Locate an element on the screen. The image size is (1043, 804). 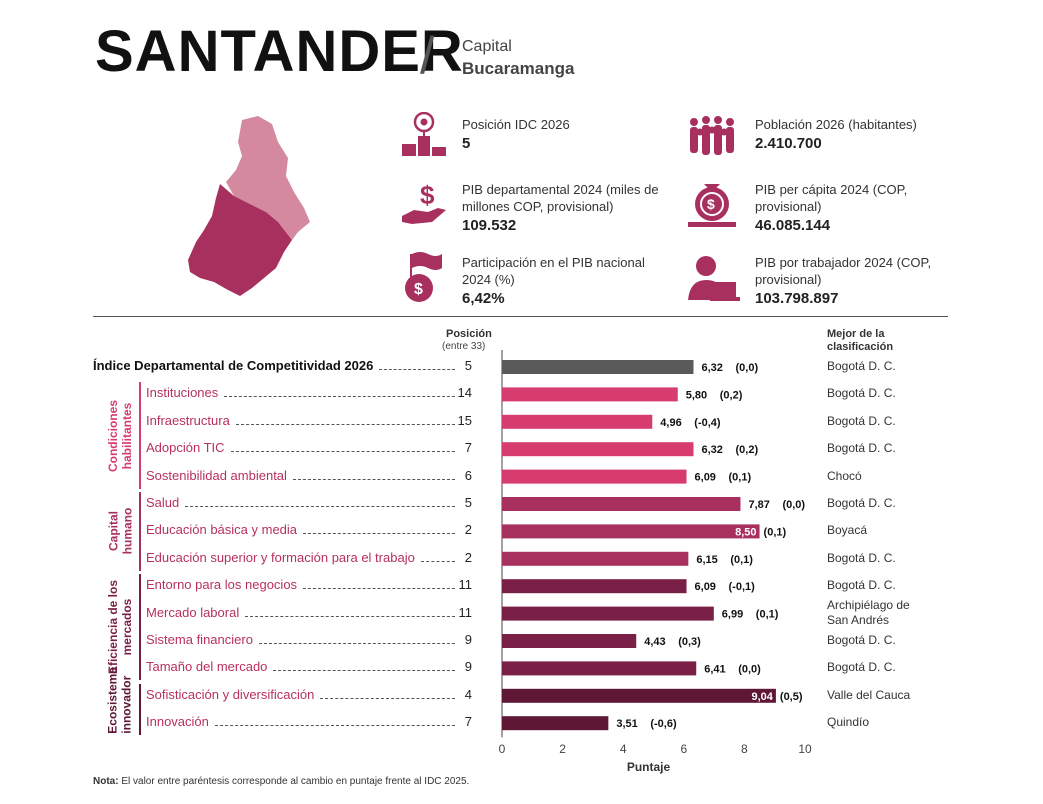
group-label-wrap: Ecosistema innovador is located at coordinates (120, 700).